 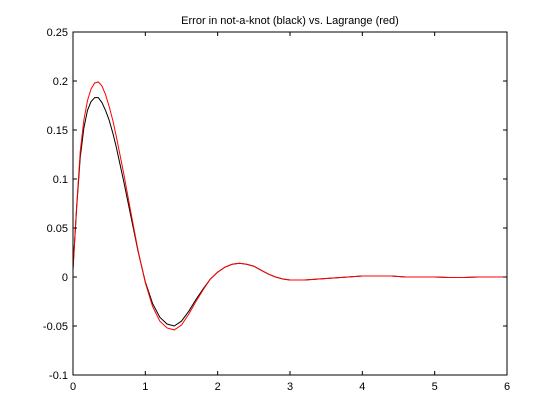 What do you see at coordinates (507, 387) in the screenshot?
I see `x-tick-label: 6` at bounding box center [507, 387].